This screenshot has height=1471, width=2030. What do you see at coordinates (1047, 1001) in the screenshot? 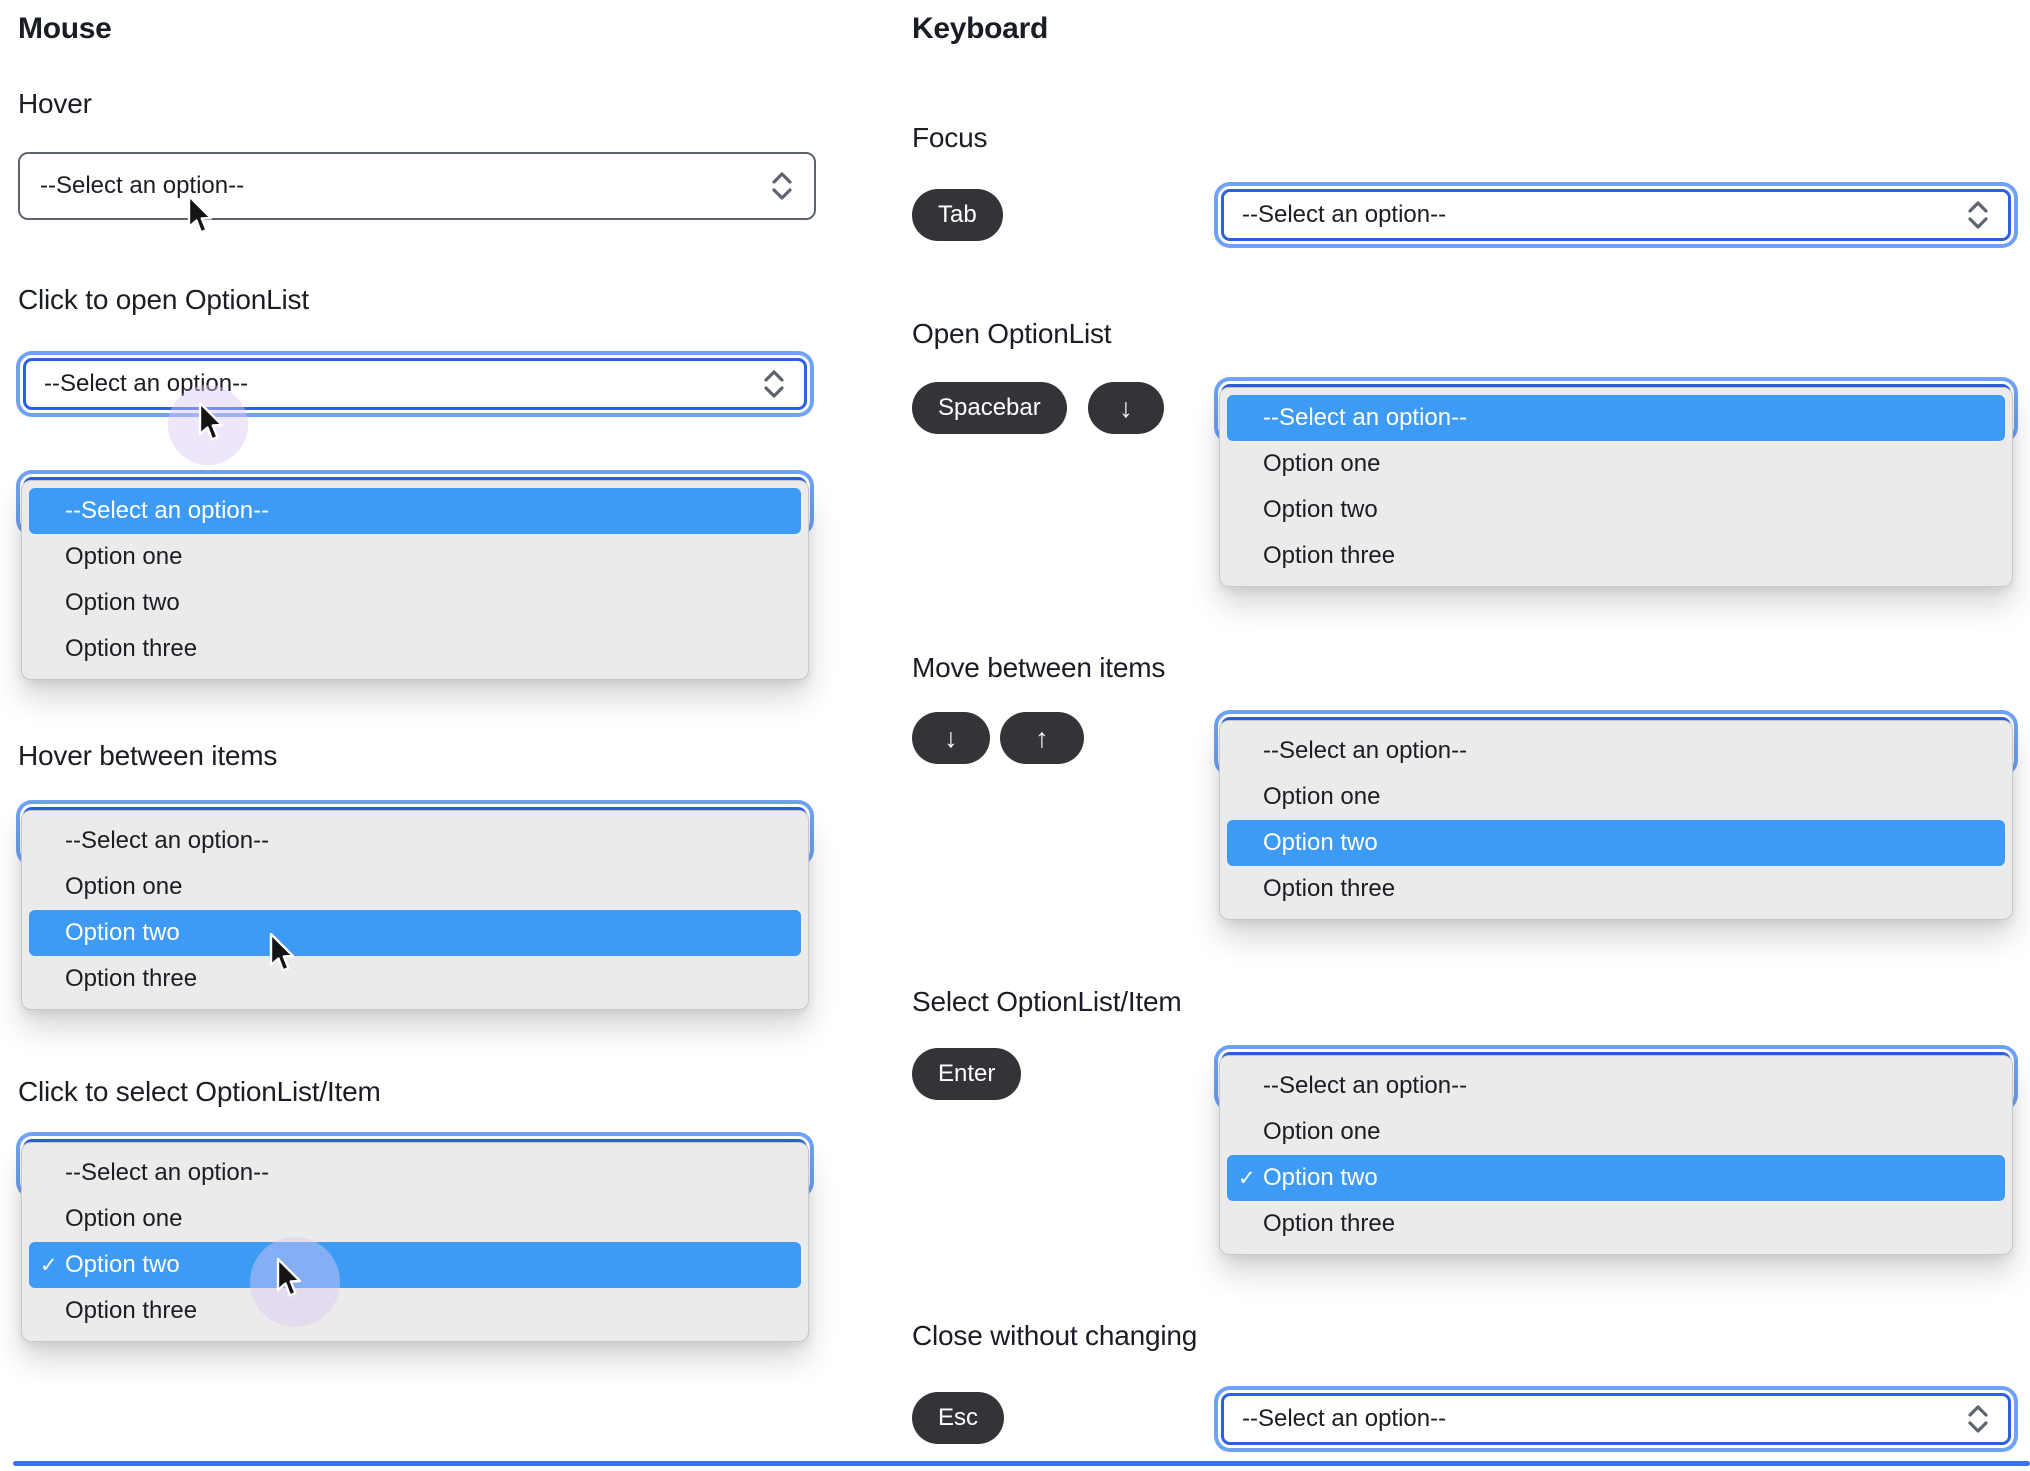
I see `section-label-select: Select OptionList/Item` at bounding box center [1047, 1001].